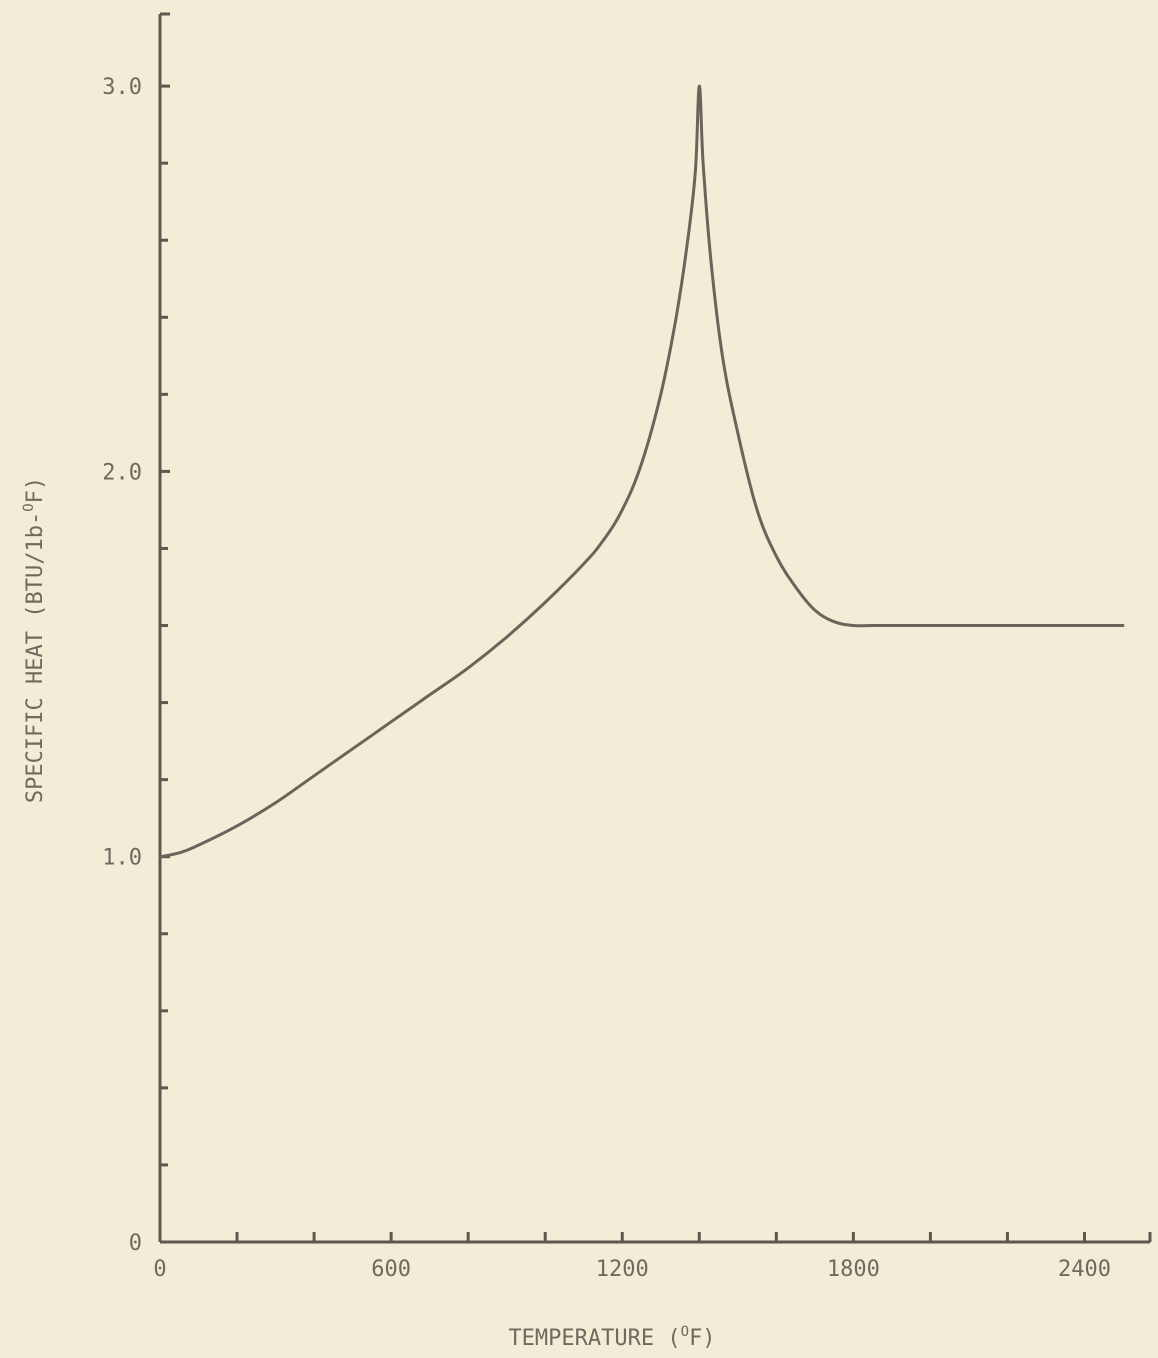 The height and width of the screenshot is (1358, 1158). What do you see at coordinates (1084, 1269) in the screenshot?
I see `x-tick-label: 2400` at bounding box center [1084, 1269].